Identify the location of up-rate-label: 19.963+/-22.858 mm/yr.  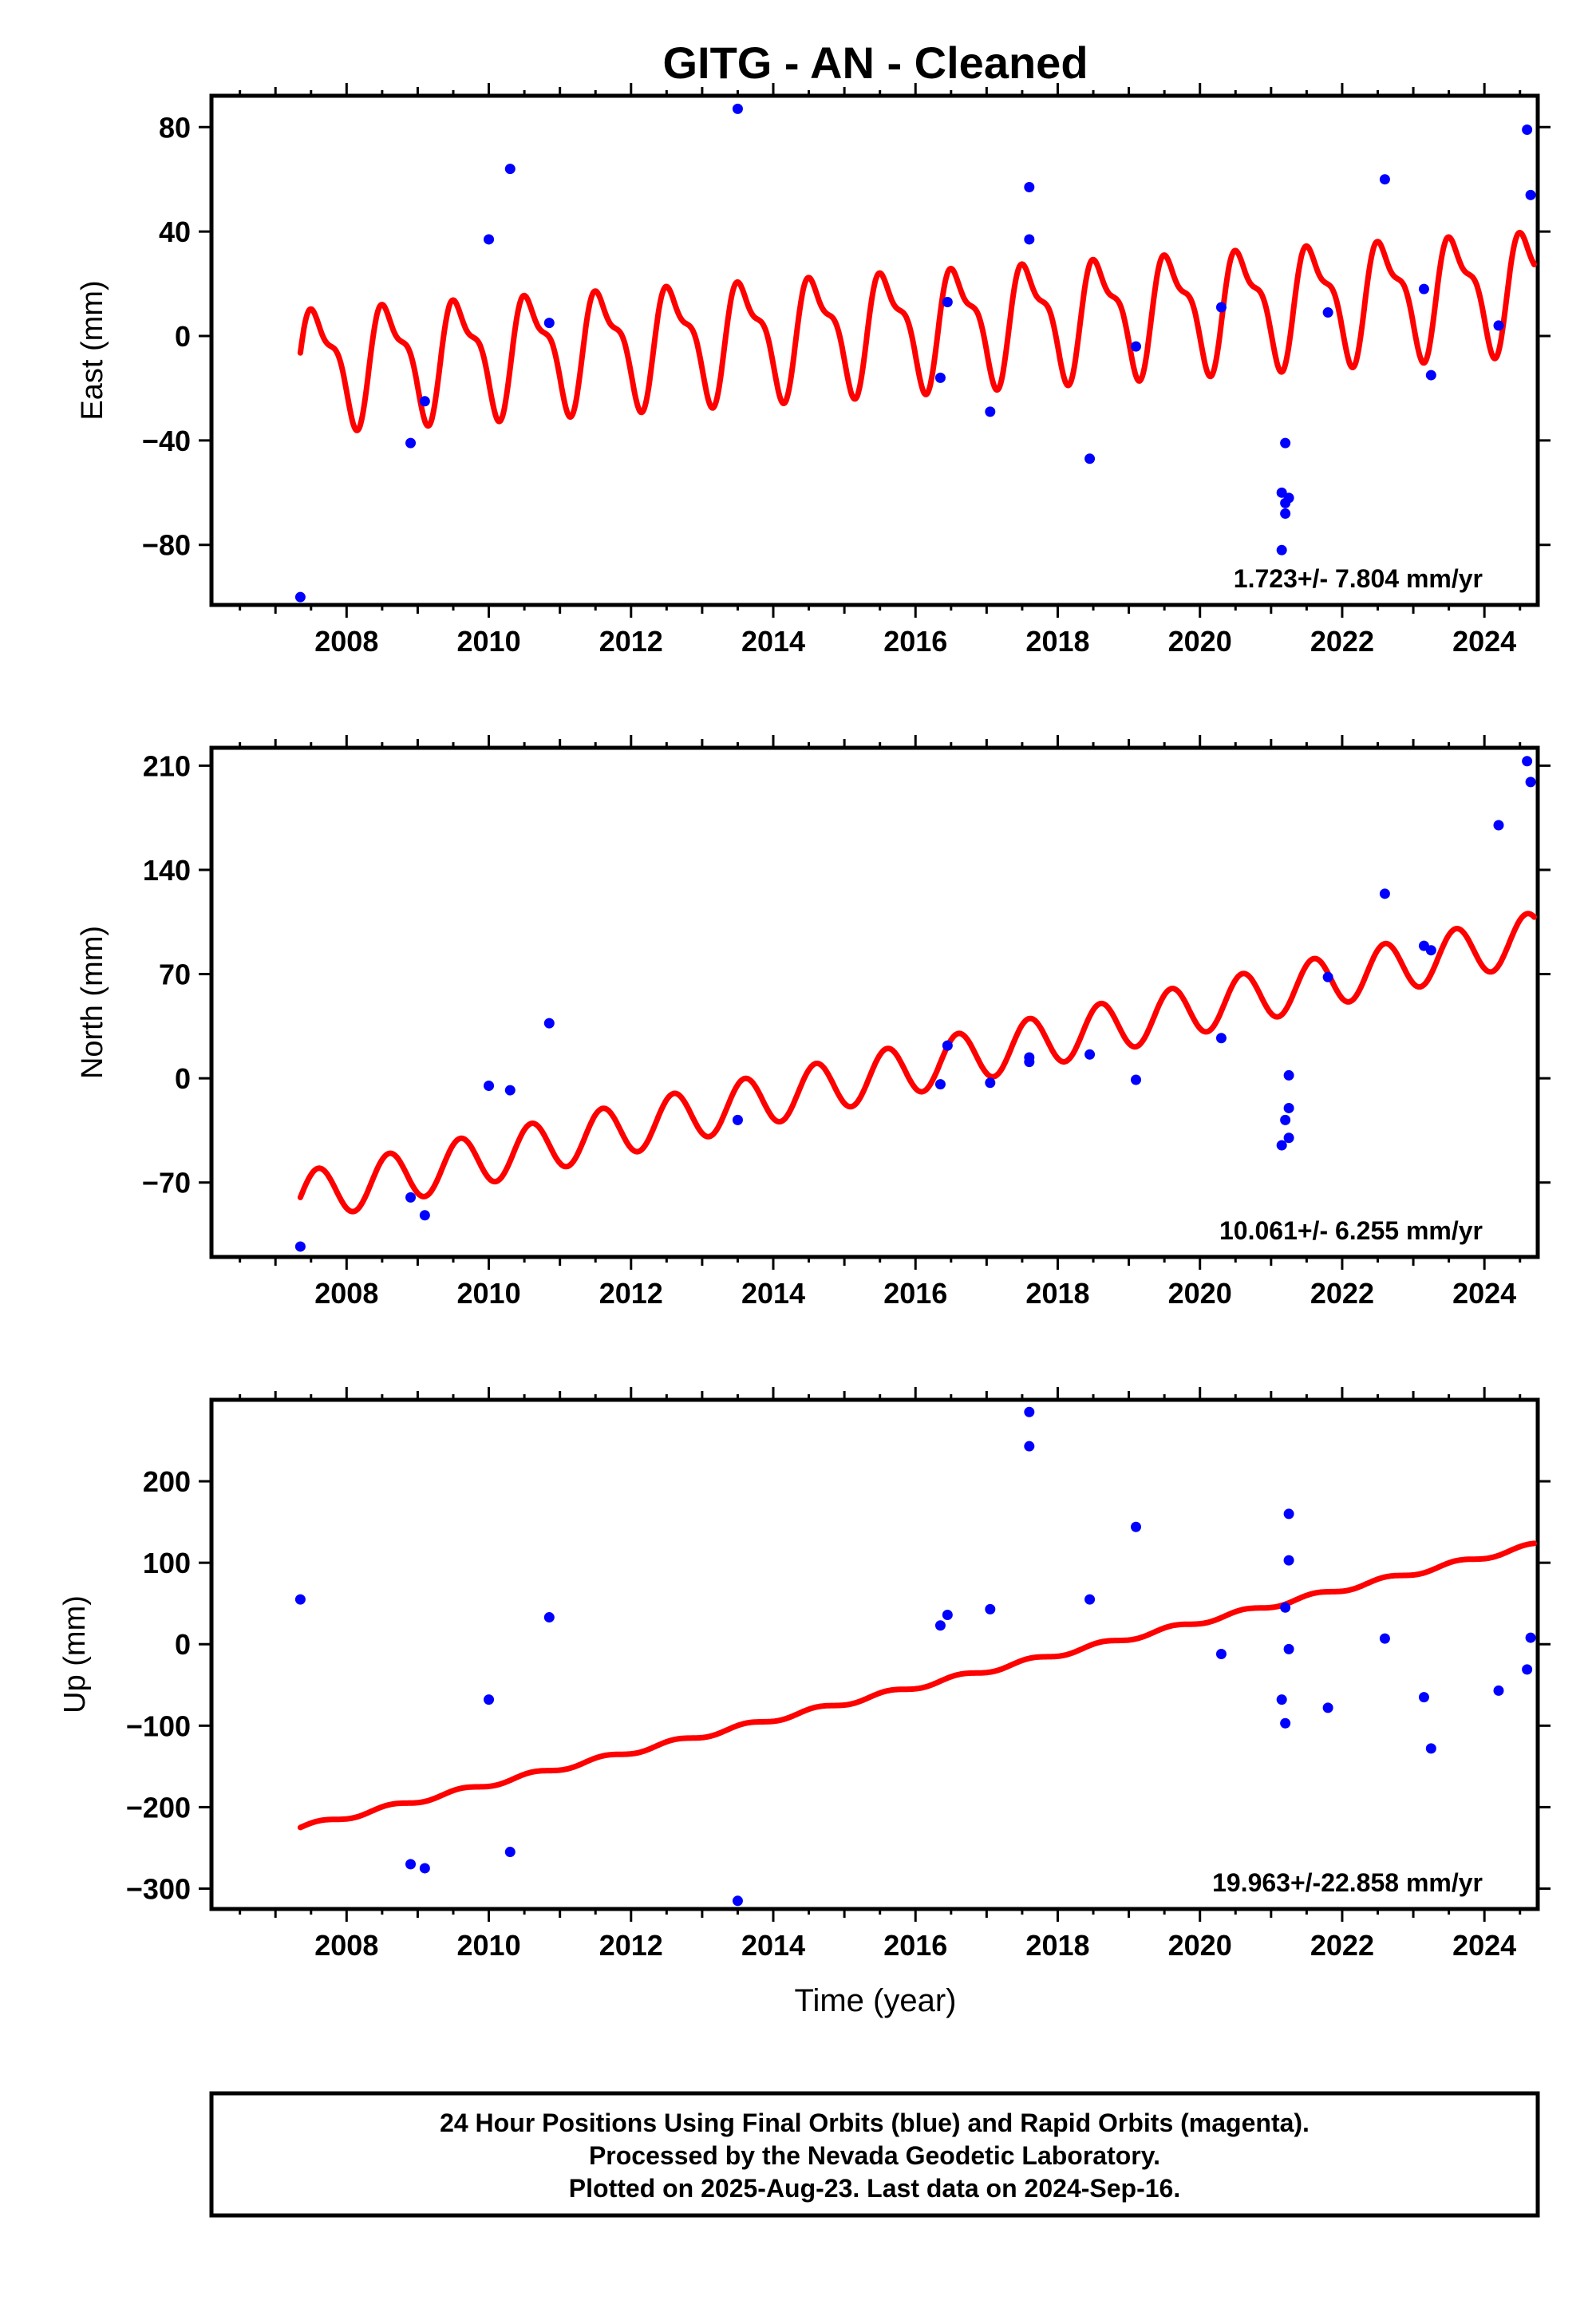
(1347, 1883).